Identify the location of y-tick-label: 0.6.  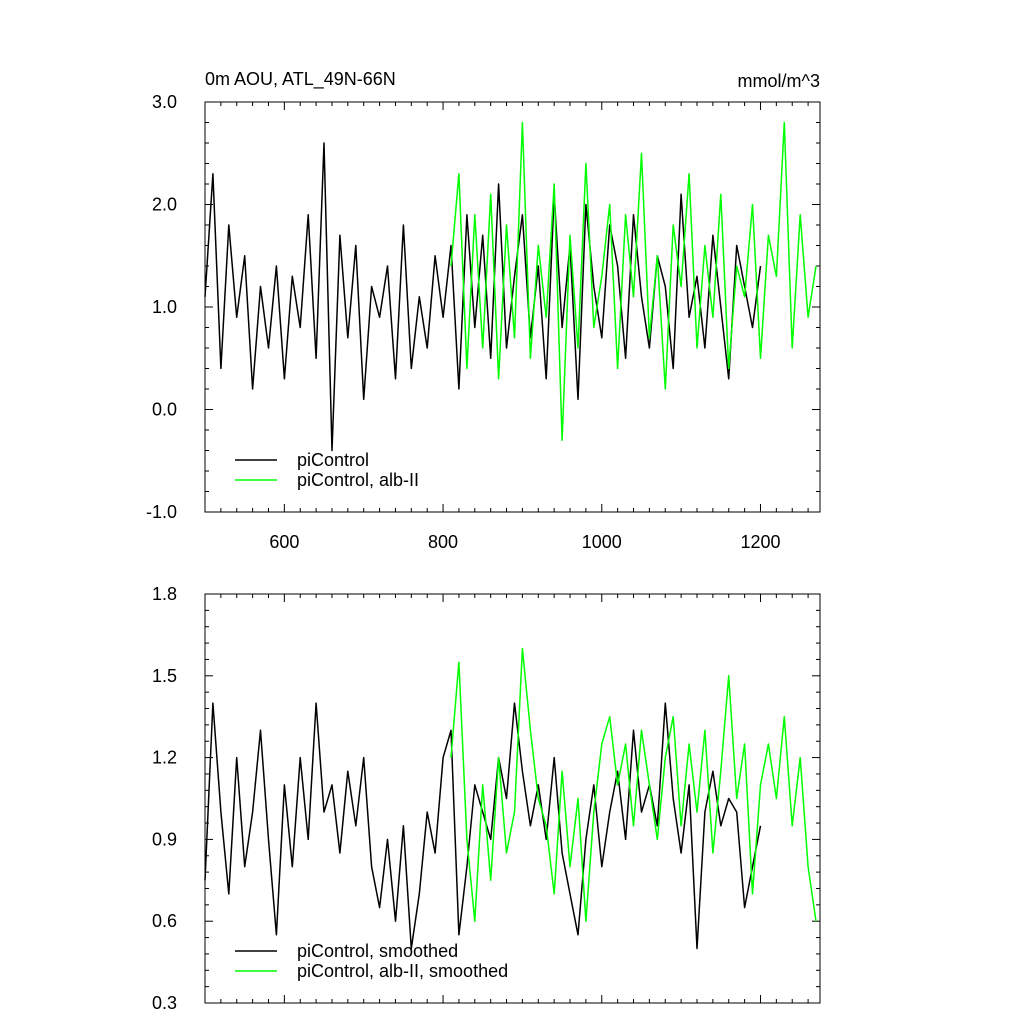
(164, 921).